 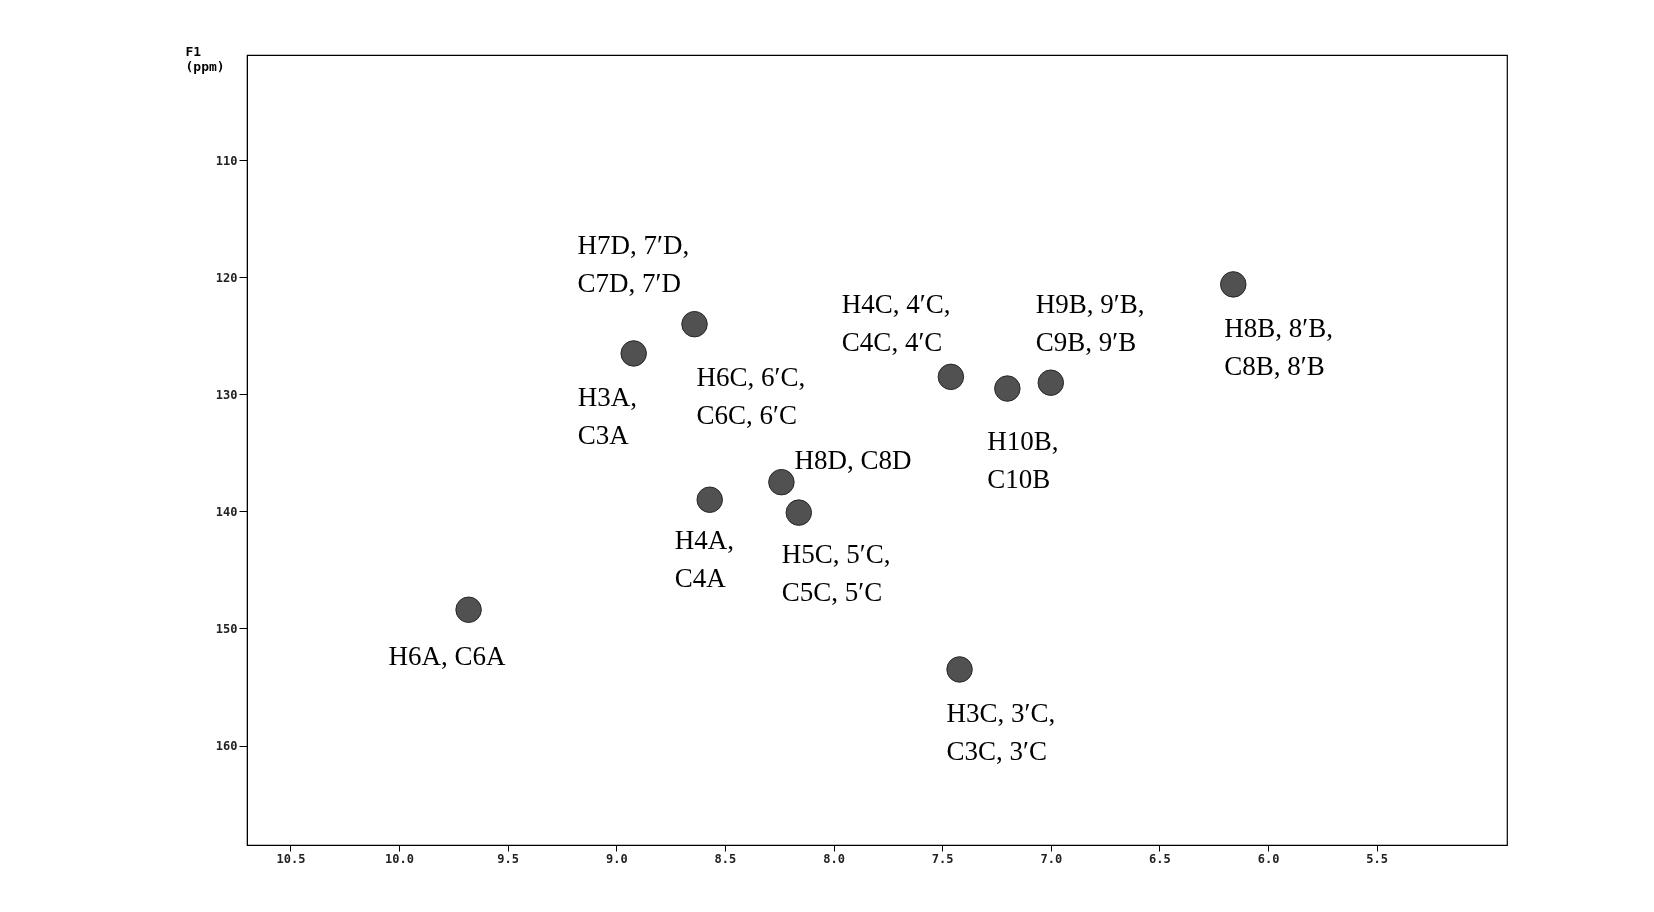 What do you see at coordinates (226, 394) in the screenshot?
I see `y-tick-label: 130` at bounding box center [226, 394].